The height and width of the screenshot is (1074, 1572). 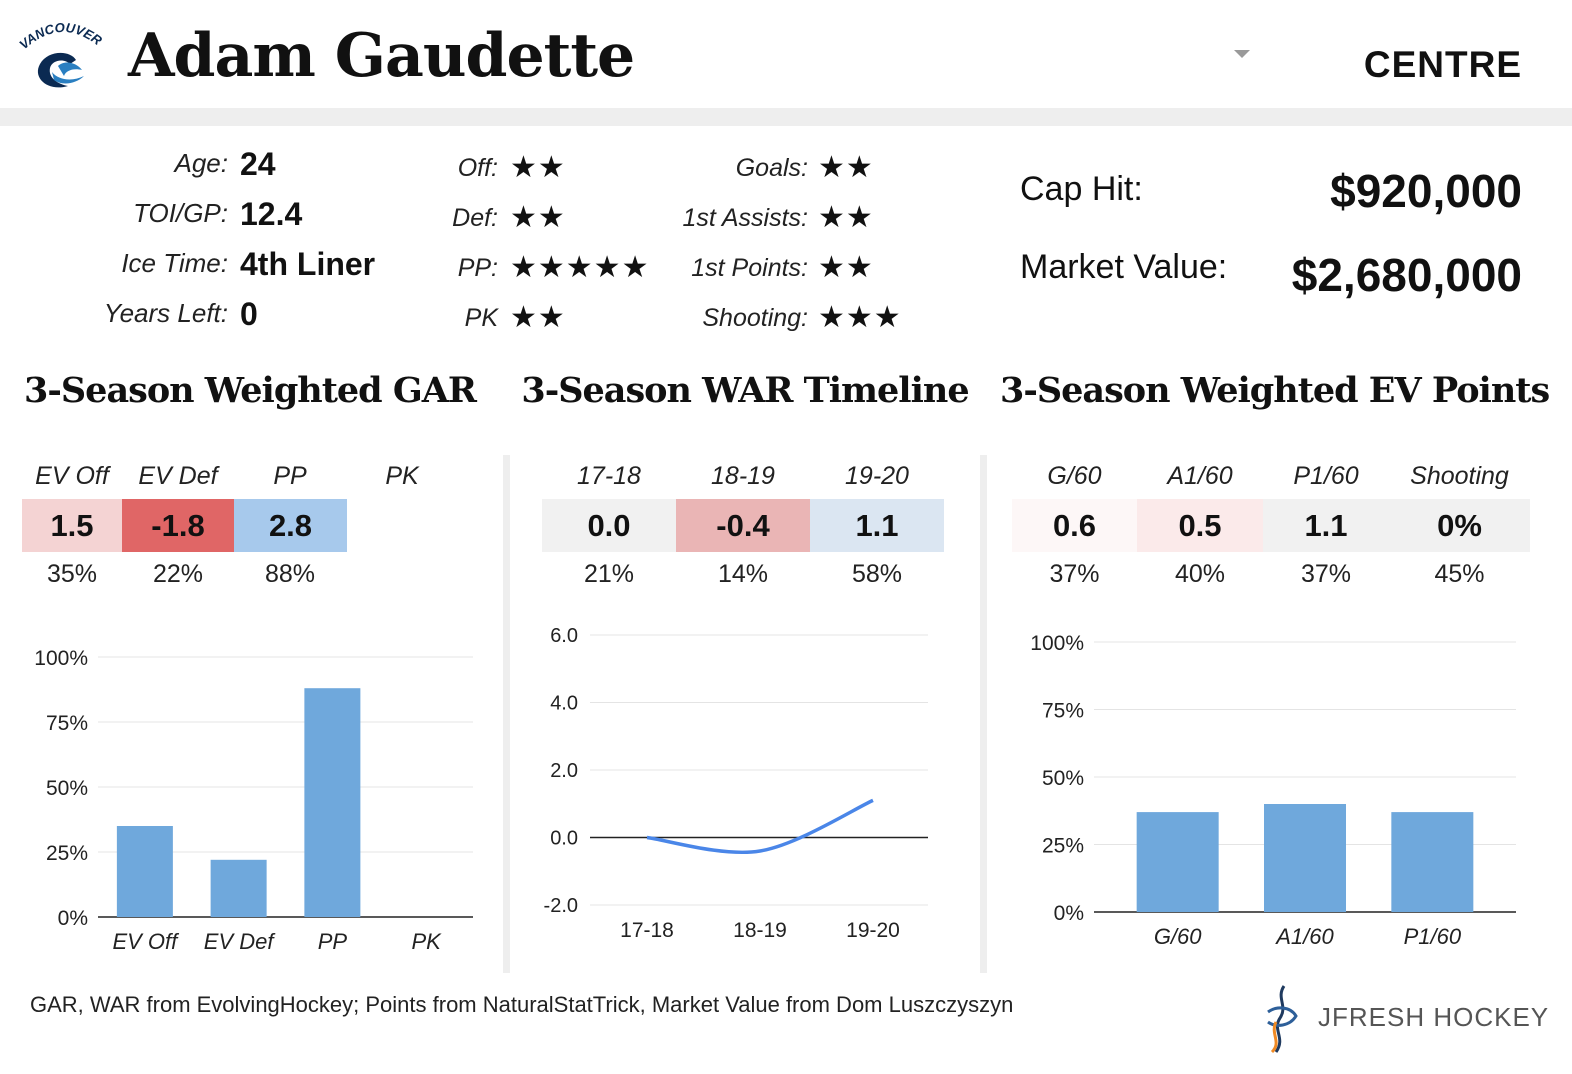 What do you see at coordinates (477, 268) in the screenshot?
I see `pp-label: PP:` at bounding box center [477, 268].